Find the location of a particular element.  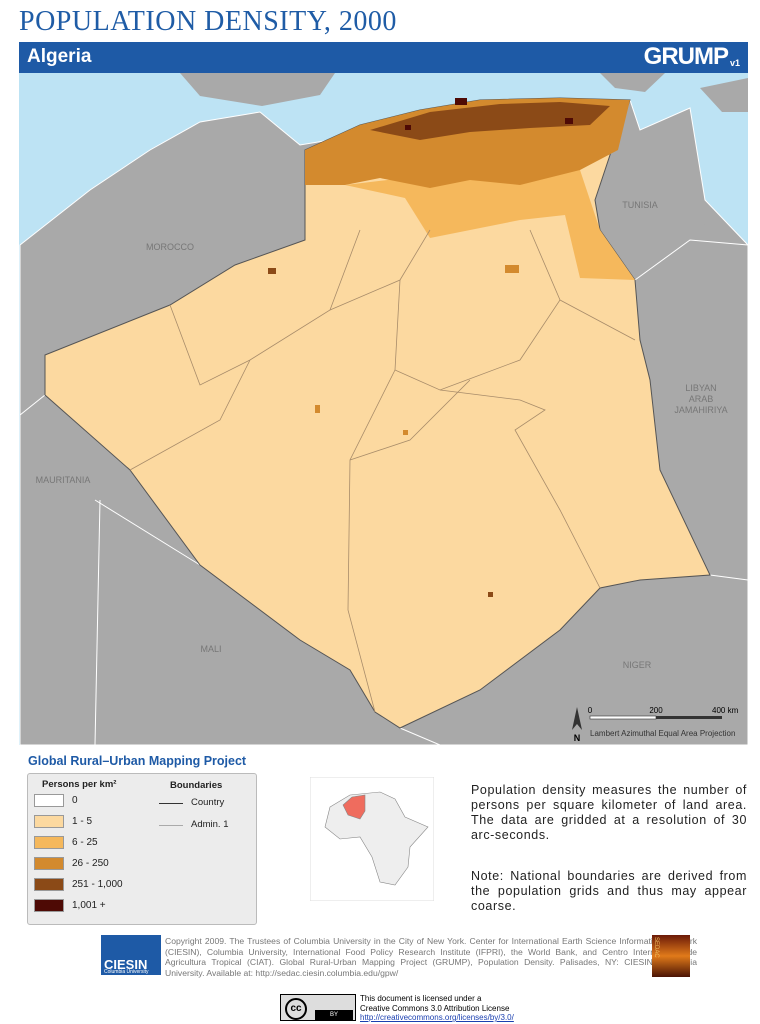

projection: Lambert Azimuthal Equal Area Projection is located at coordinates (662, 733).